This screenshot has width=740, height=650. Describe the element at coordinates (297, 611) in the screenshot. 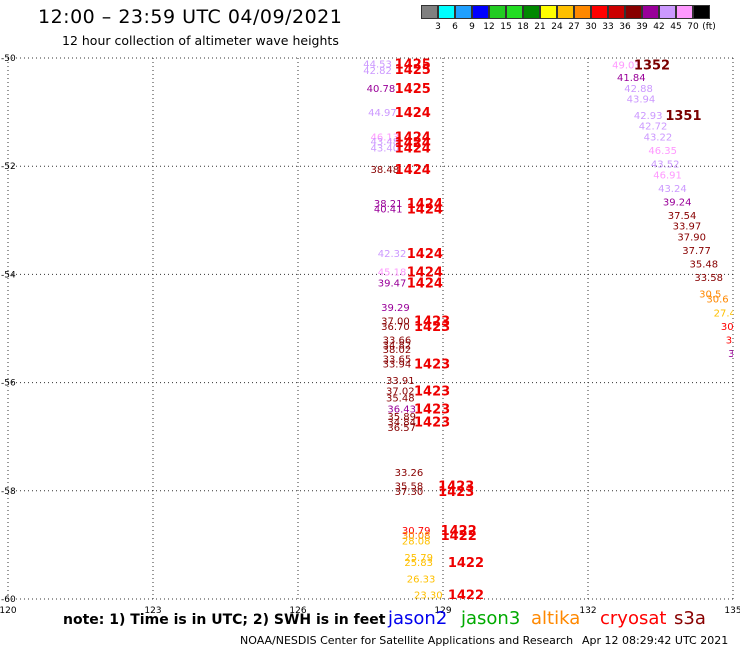

I see `x-tick-label: 126` at that location.